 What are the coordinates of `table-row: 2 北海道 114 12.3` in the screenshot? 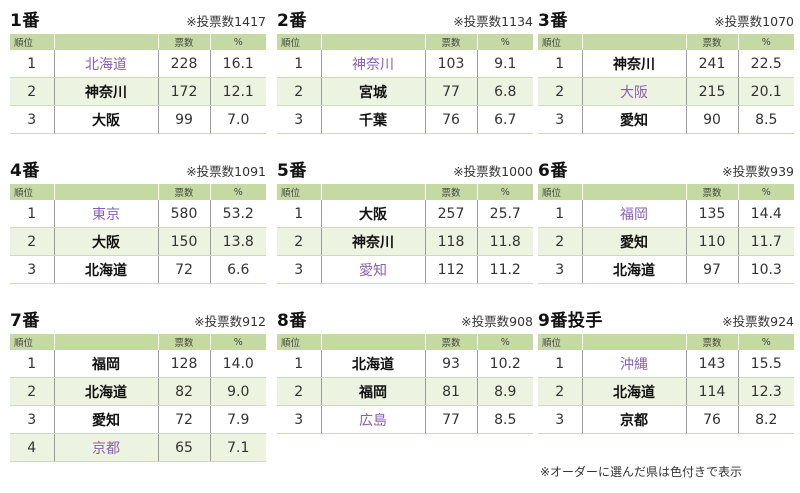 It's located at (666, 391).